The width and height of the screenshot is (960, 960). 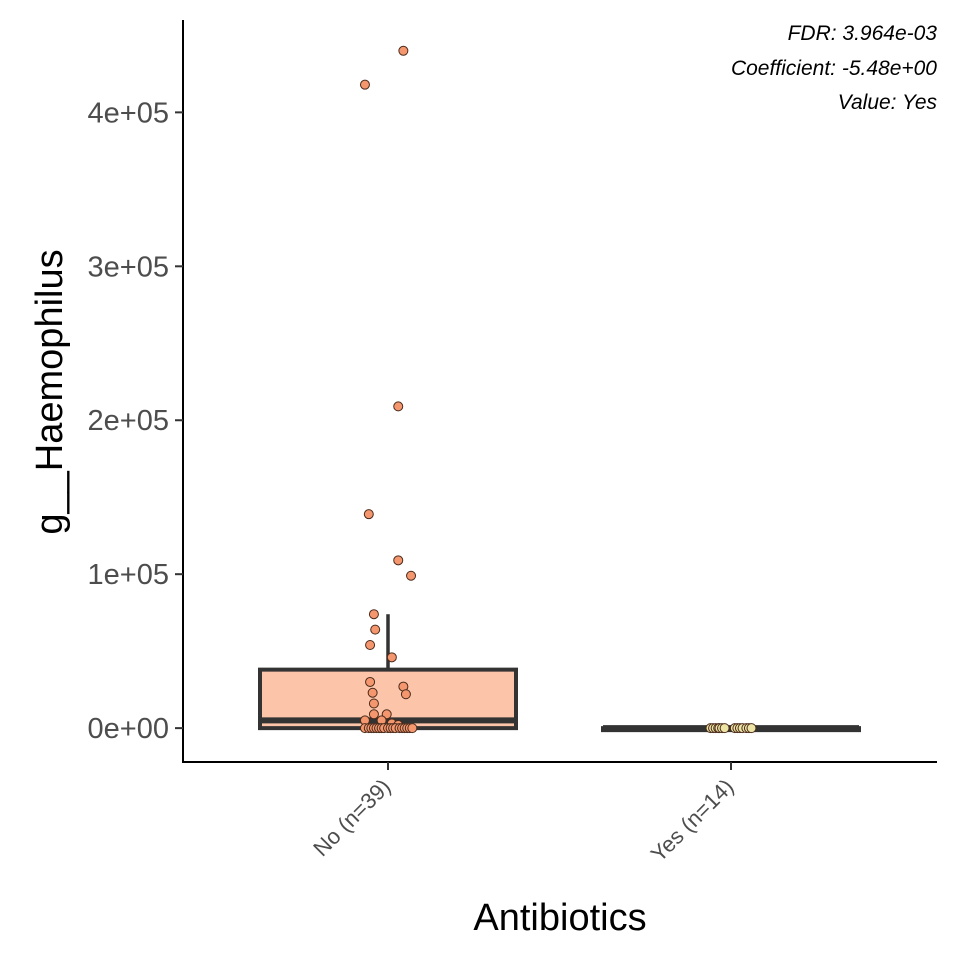 I want to click on annotation-coefficient: Coefficient: -5.48e+00, so click(x=834, y=68).